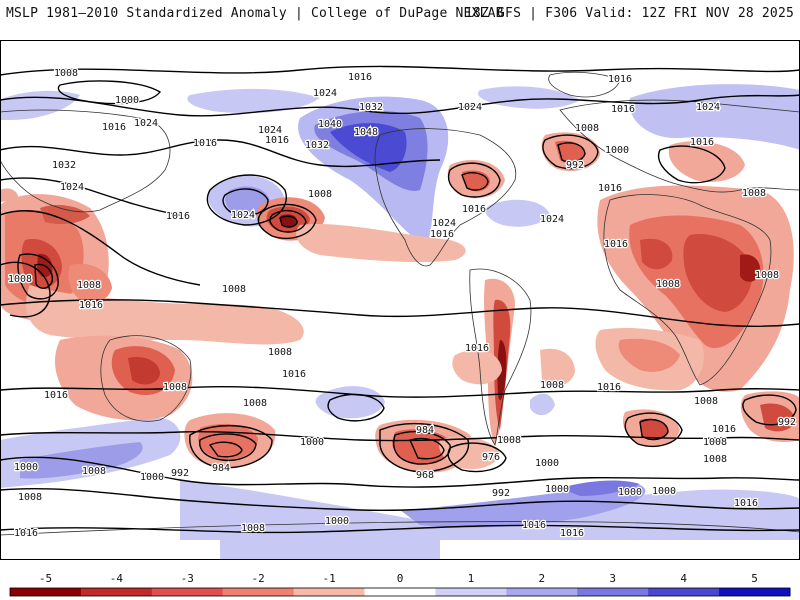 The height and width of the screenshot is (600, 800). Describe the element at coordinates (328, 578) in the screenshot. I see `colorbar-tick-label: -1` at that location.